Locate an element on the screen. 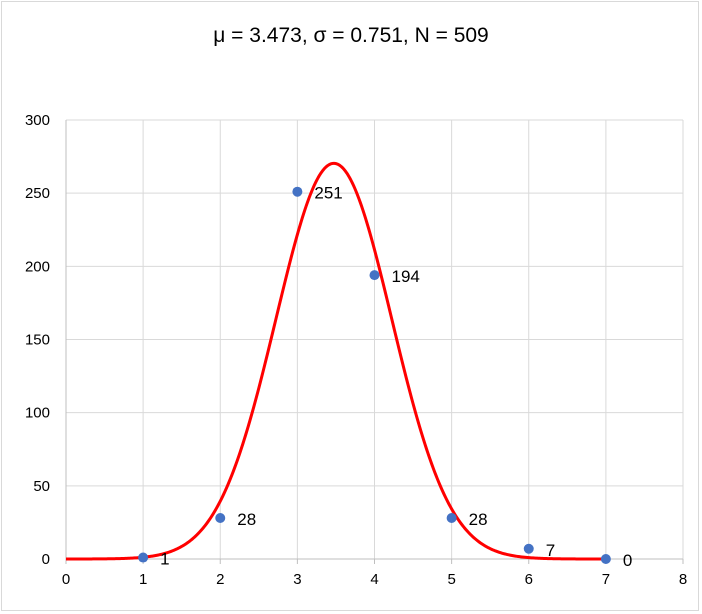 The width and height of the screenshot is (702, 614). data-label: 194 is located at coordinates (406, 276).